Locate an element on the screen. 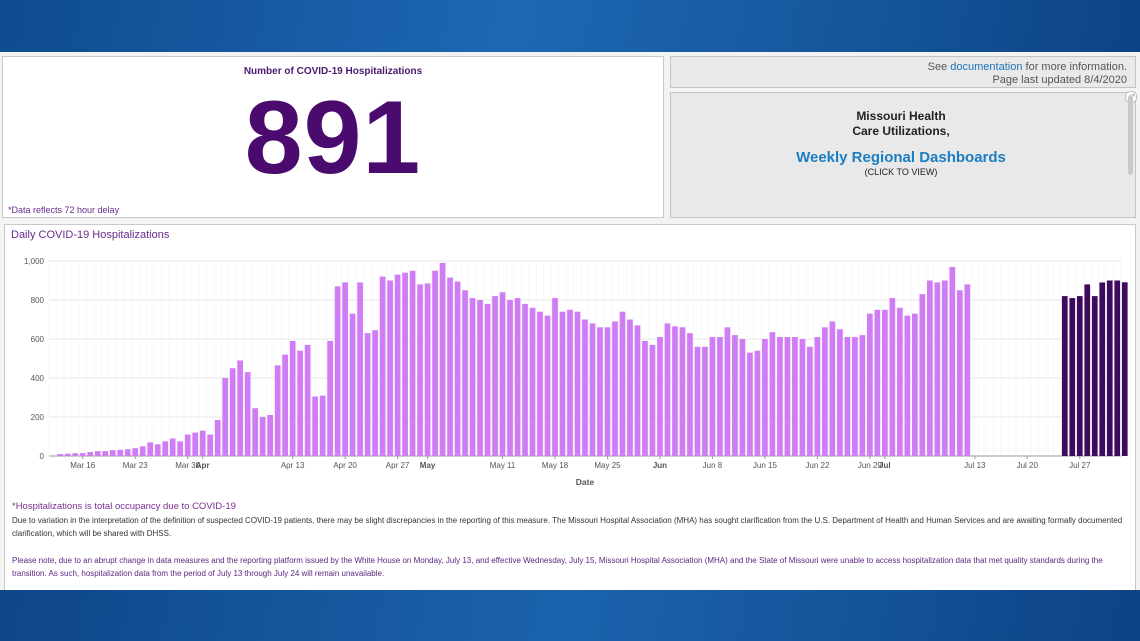 This screenshot has width=1140, height=641. doc-rest-text: for more information. is located at coordinates (1076, 67).